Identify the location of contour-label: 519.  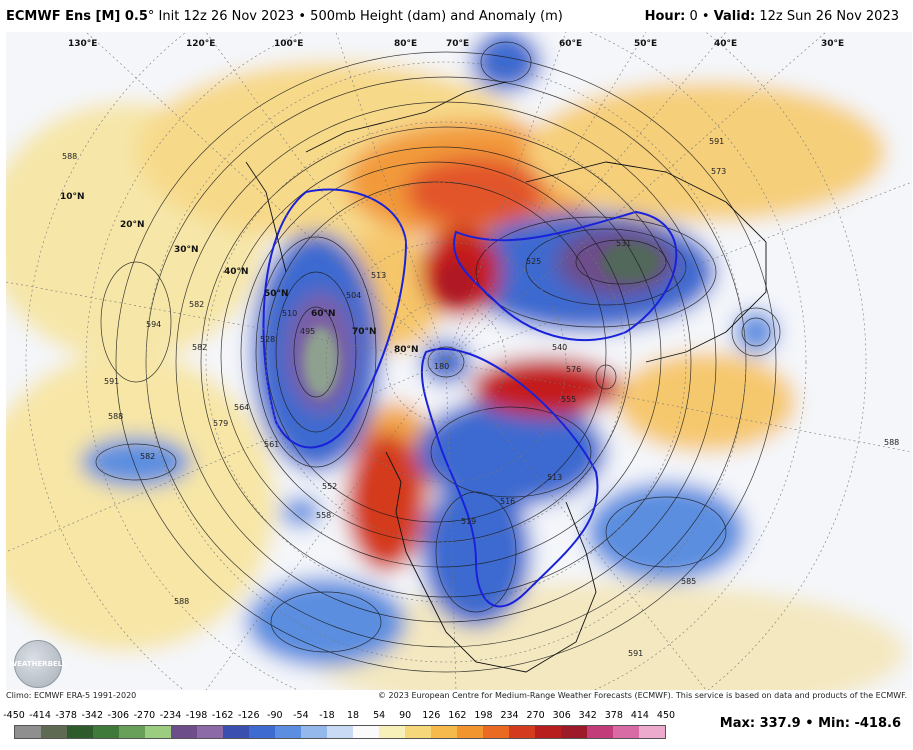
(468, 521).